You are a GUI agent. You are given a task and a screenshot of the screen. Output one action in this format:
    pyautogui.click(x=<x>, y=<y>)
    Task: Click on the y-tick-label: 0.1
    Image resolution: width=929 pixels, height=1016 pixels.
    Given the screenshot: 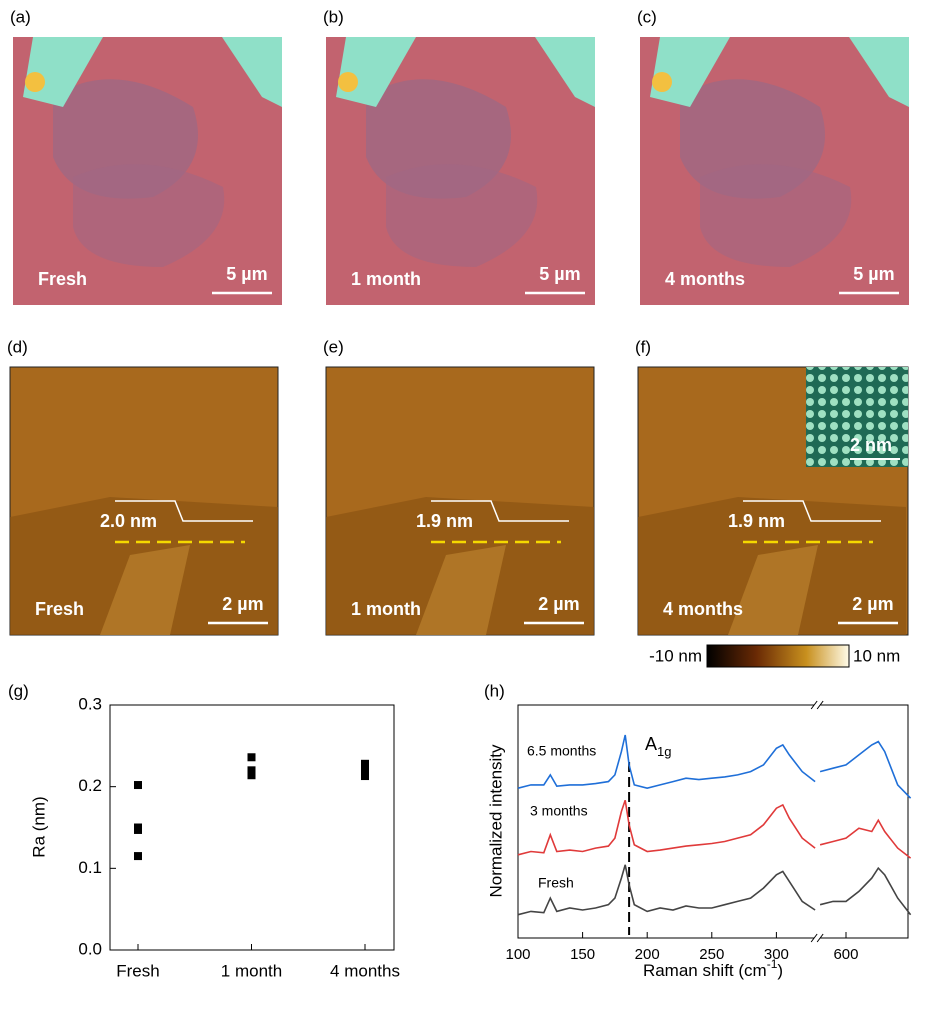 What is the action you would take?
    pyautogui.click(x=90, y=867)
    